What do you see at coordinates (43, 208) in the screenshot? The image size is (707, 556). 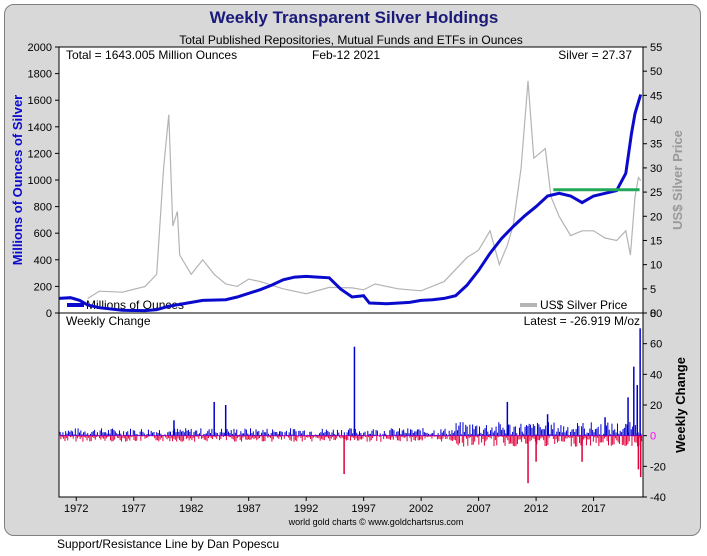 I see `left-tick-label: 800` at bounding box center [43, 208].